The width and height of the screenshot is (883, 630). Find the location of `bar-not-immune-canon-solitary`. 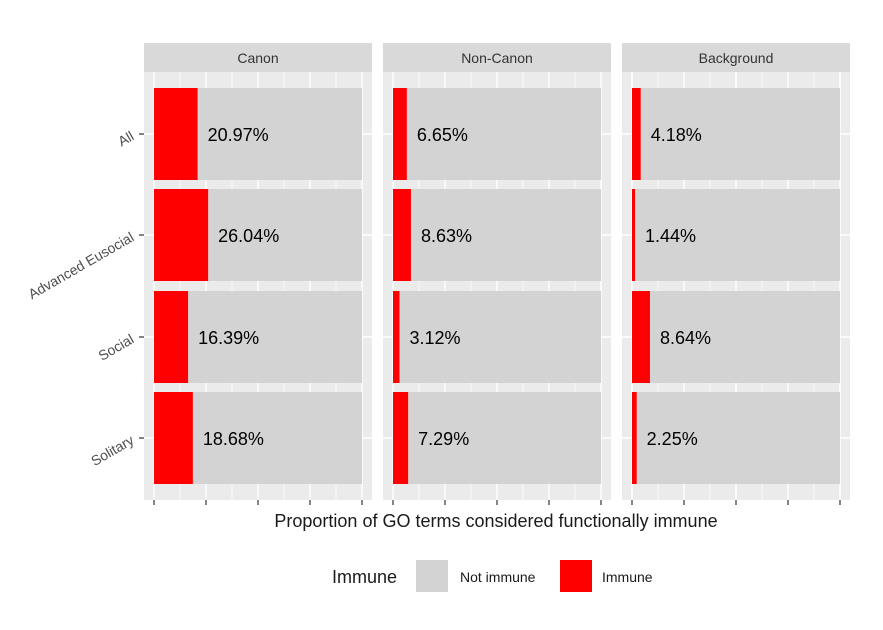

bar-not-immune-canon-solitary is located at coordinates (277, 438).